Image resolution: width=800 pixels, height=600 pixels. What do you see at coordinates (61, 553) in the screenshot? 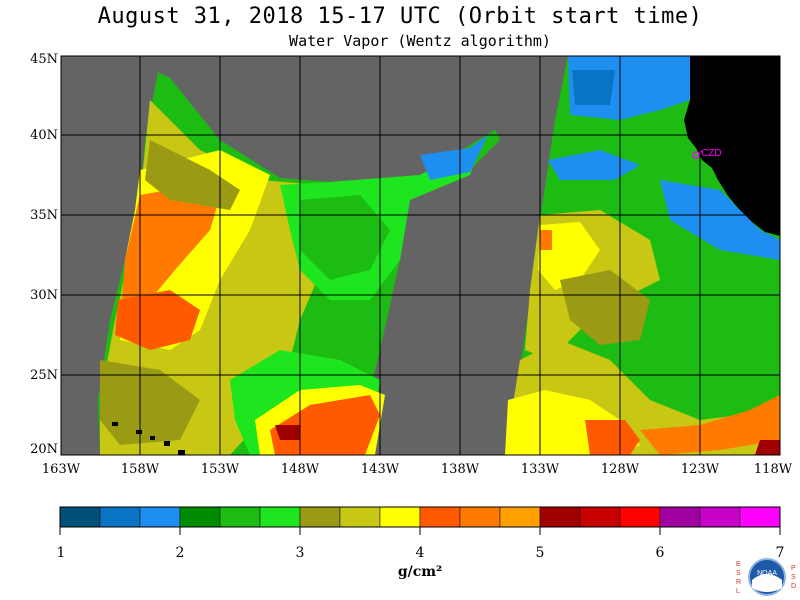
I see `colorbar-tick-1: 1` at bounding box center [61, 553].